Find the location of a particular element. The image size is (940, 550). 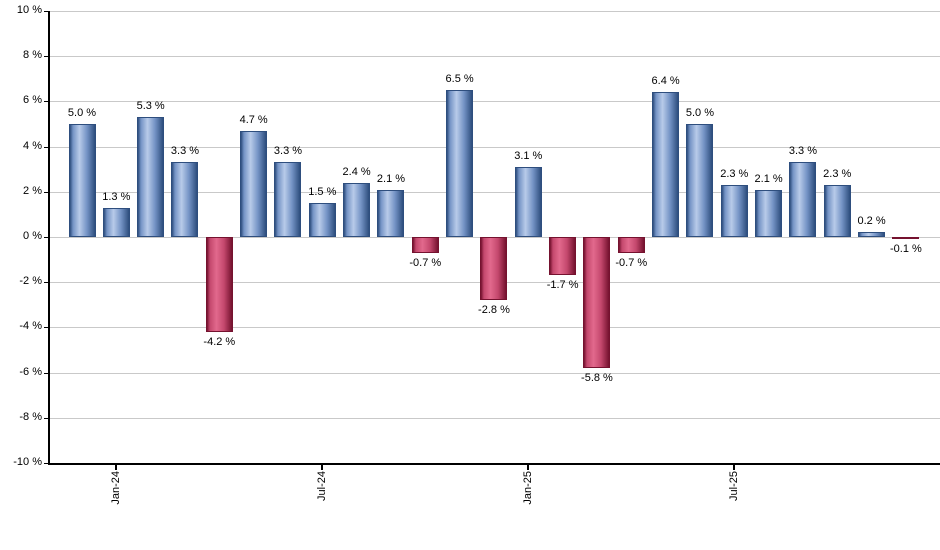

y-axis-label: 6 % is located at coordinates (32, 100).